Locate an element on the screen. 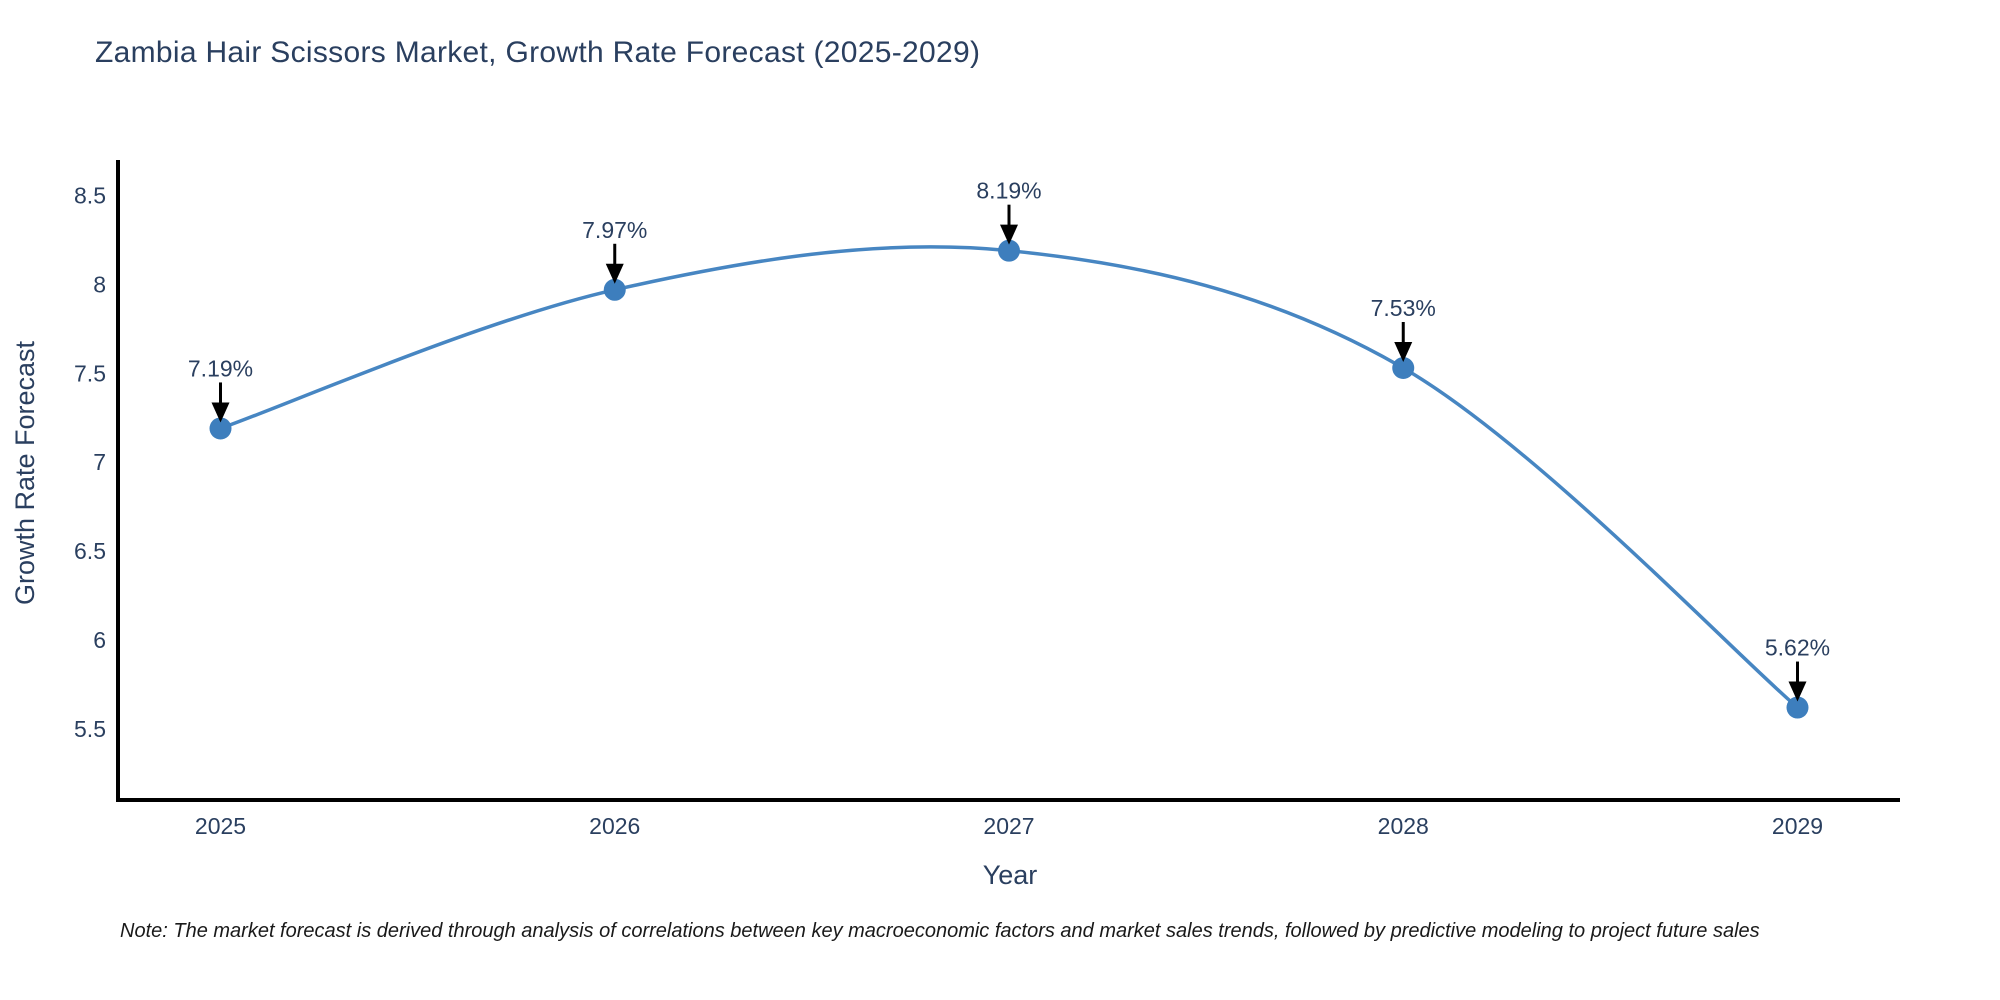 This screenshot has height=1000, width=2000. x-tick-label: 2025 is located at coordinates (220, 826).